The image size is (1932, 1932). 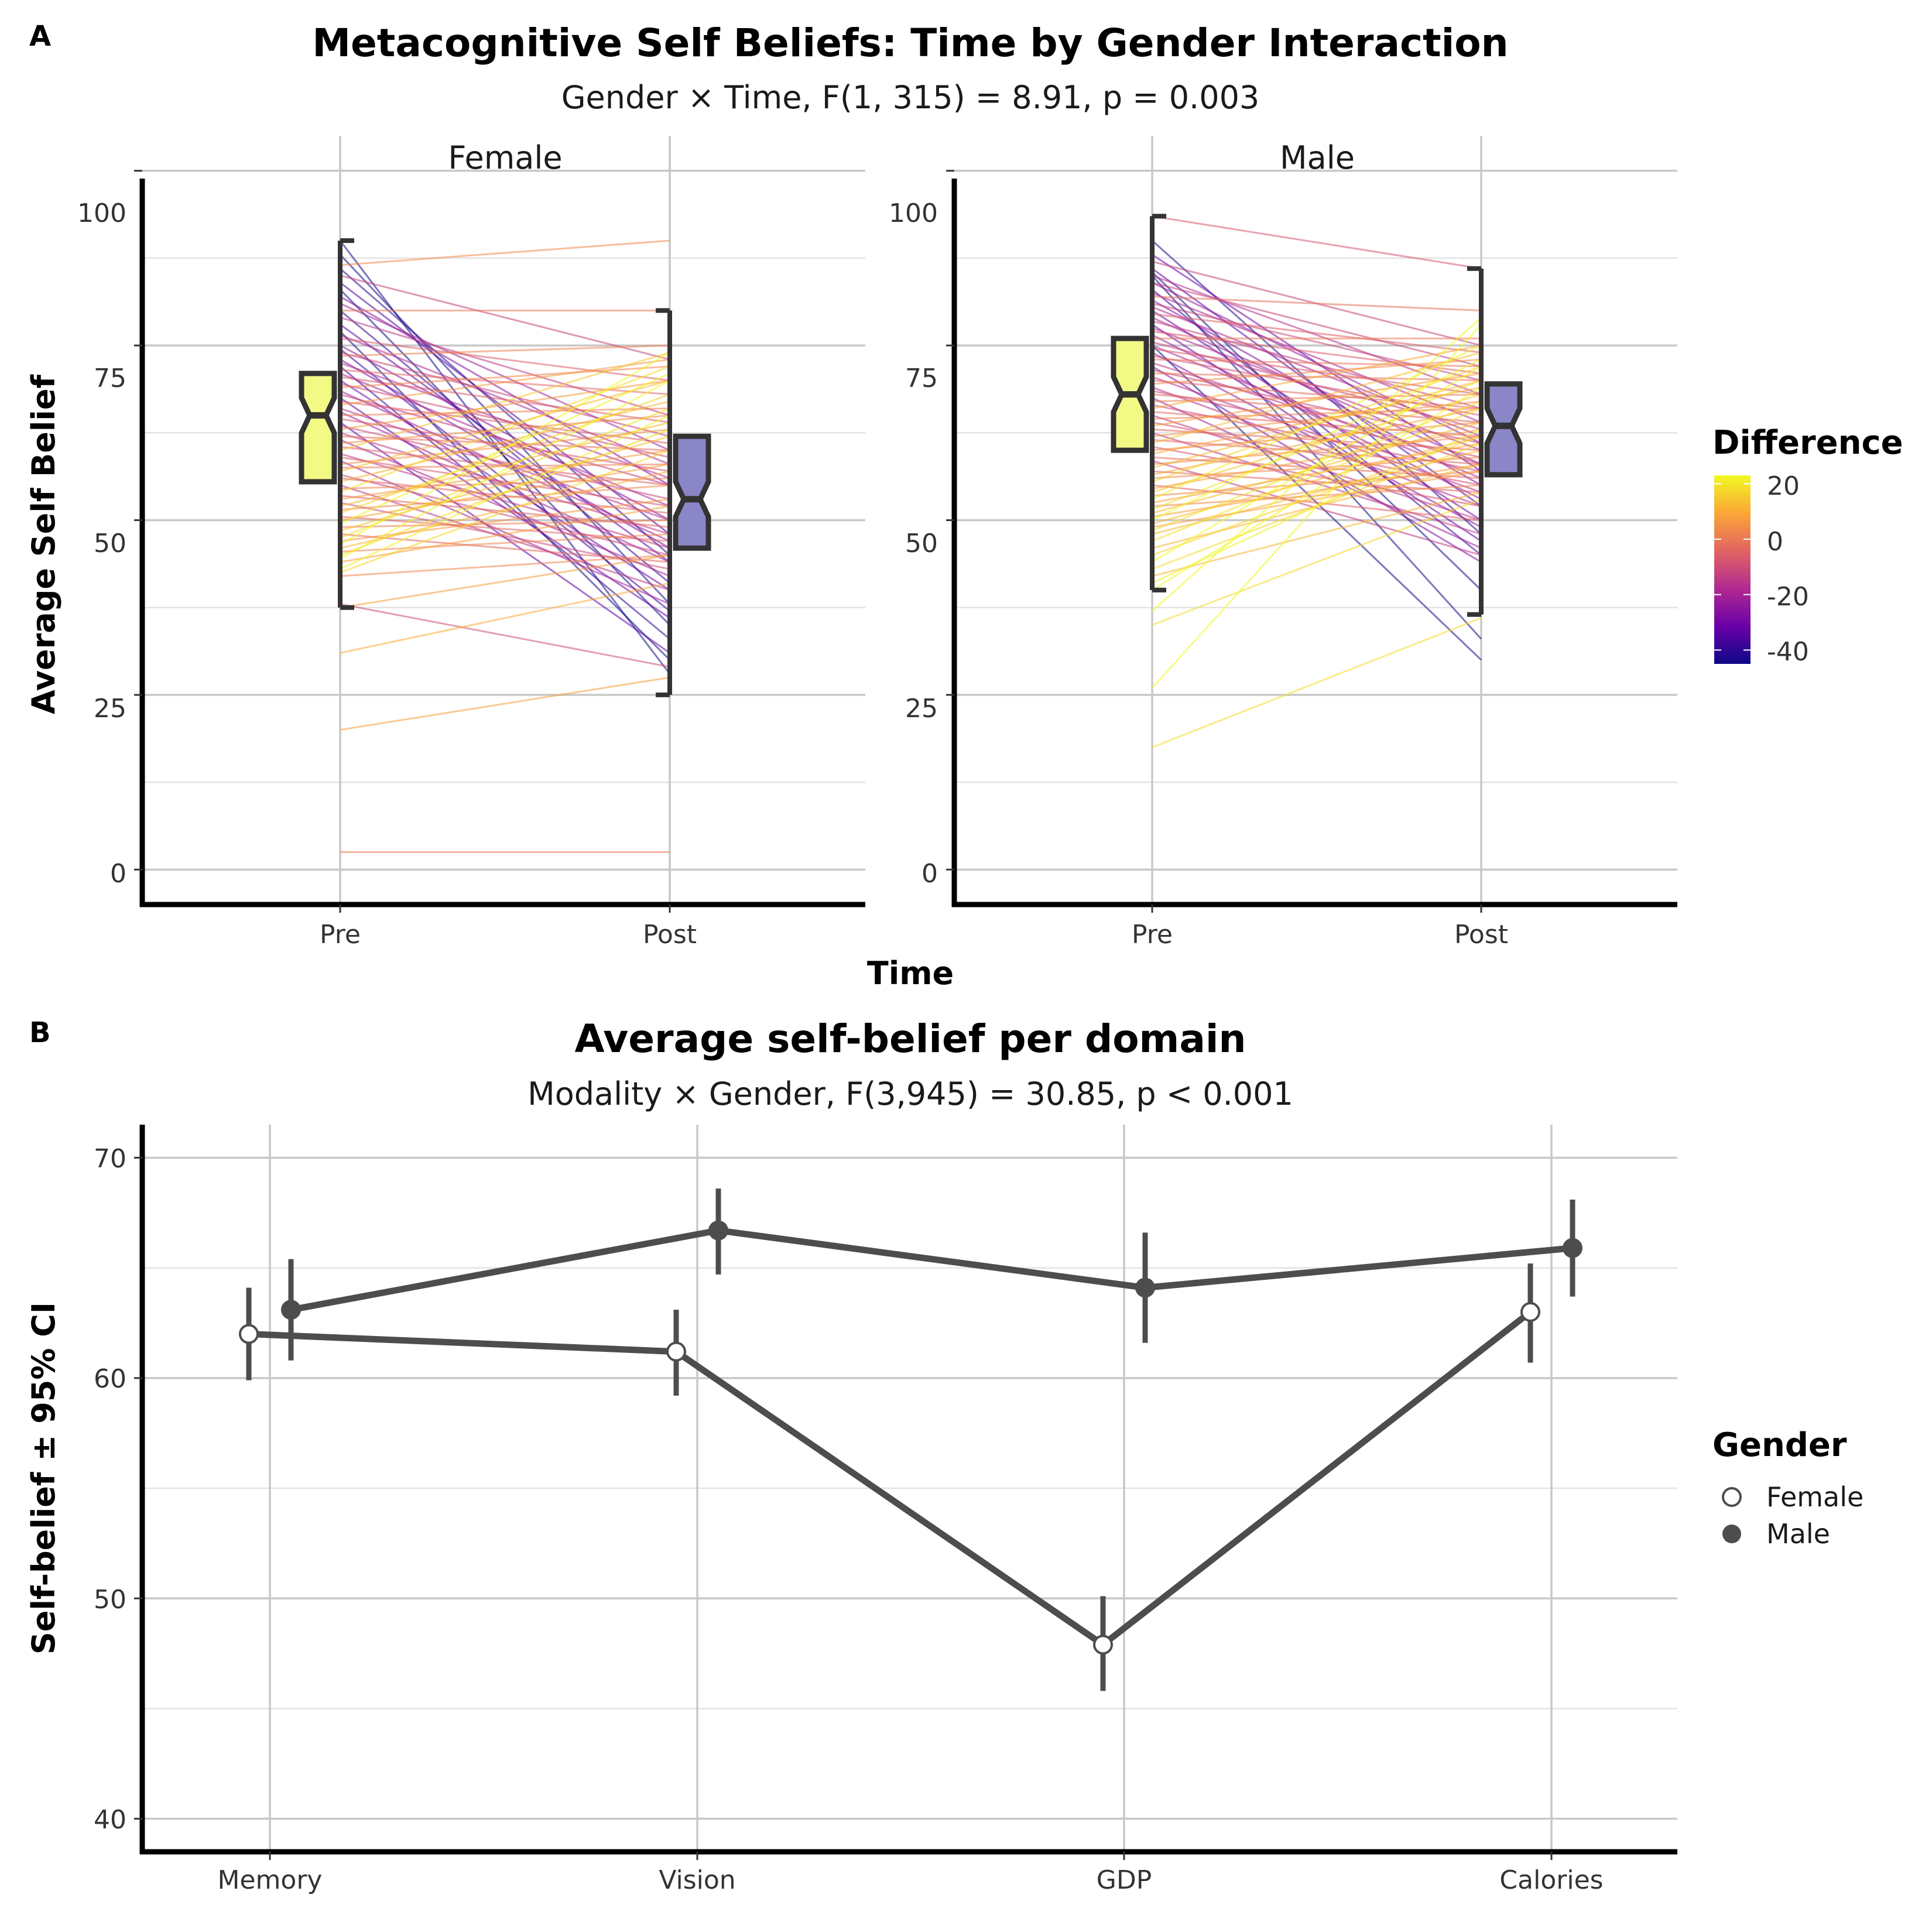 I want to click on colorbar-tick-label: -20, so click(x=1788, y=597).